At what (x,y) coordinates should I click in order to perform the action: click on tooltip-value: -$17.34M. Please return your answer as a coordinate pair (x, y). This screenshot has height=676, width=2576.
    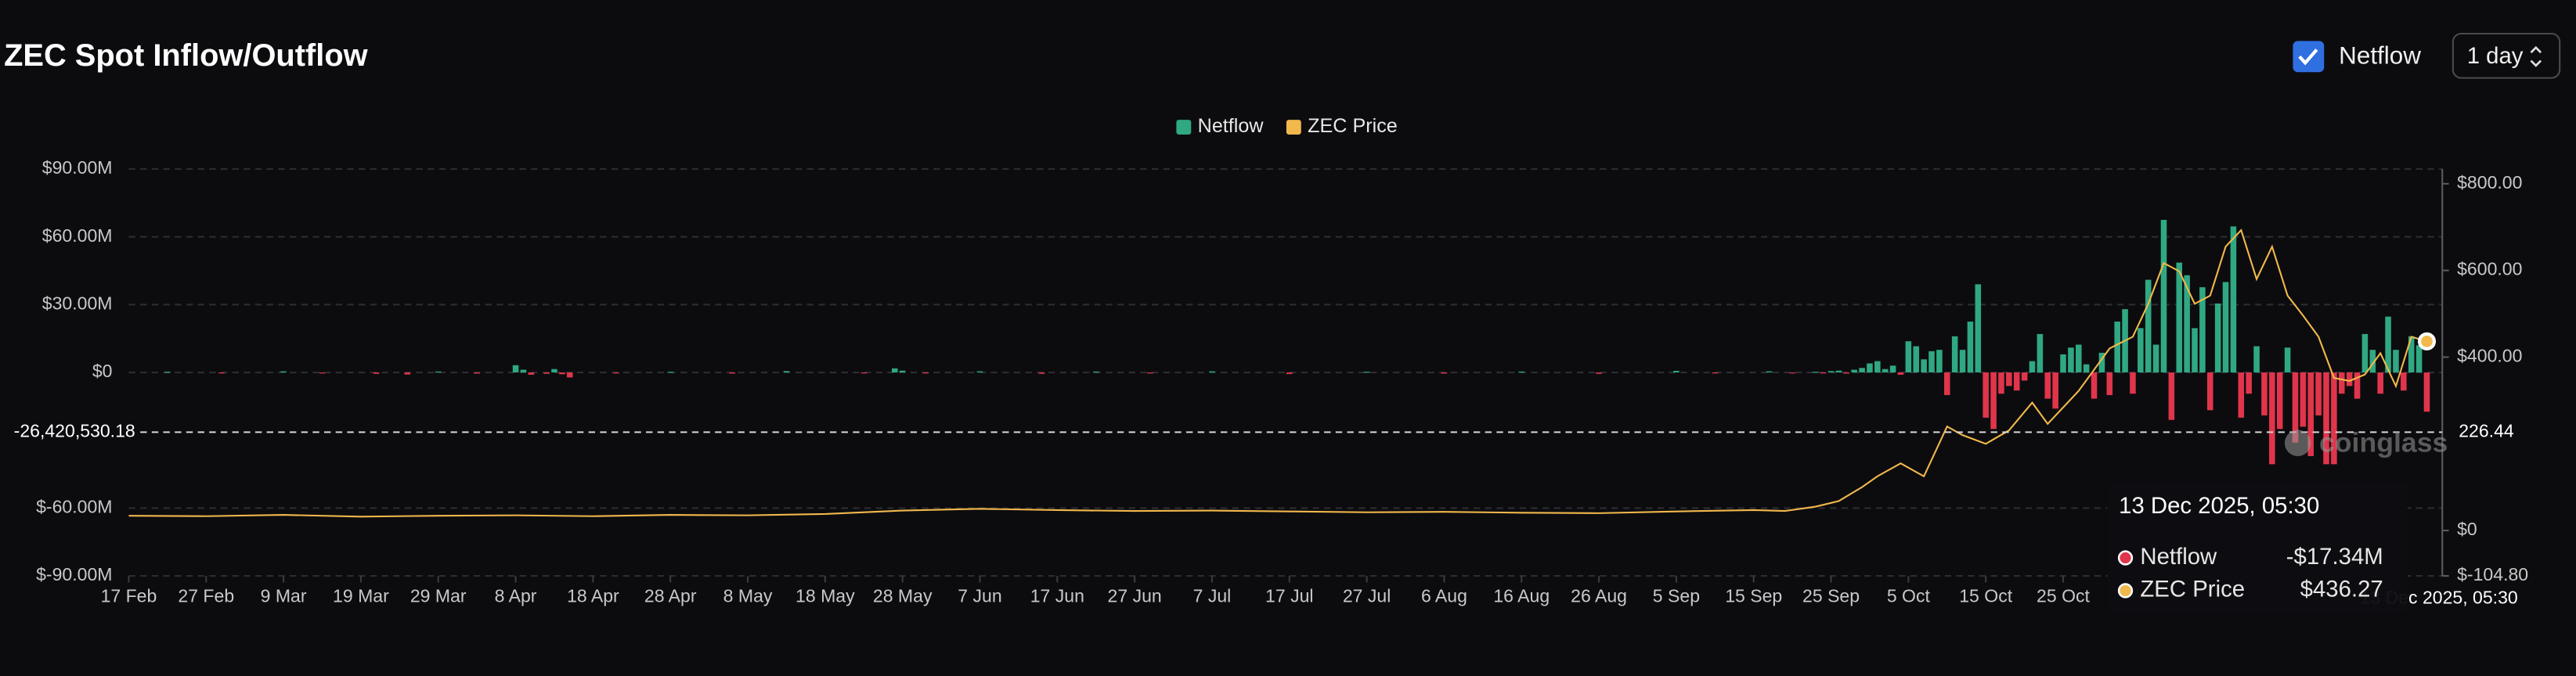
    Looking at the image, I should click on (2334, 557).